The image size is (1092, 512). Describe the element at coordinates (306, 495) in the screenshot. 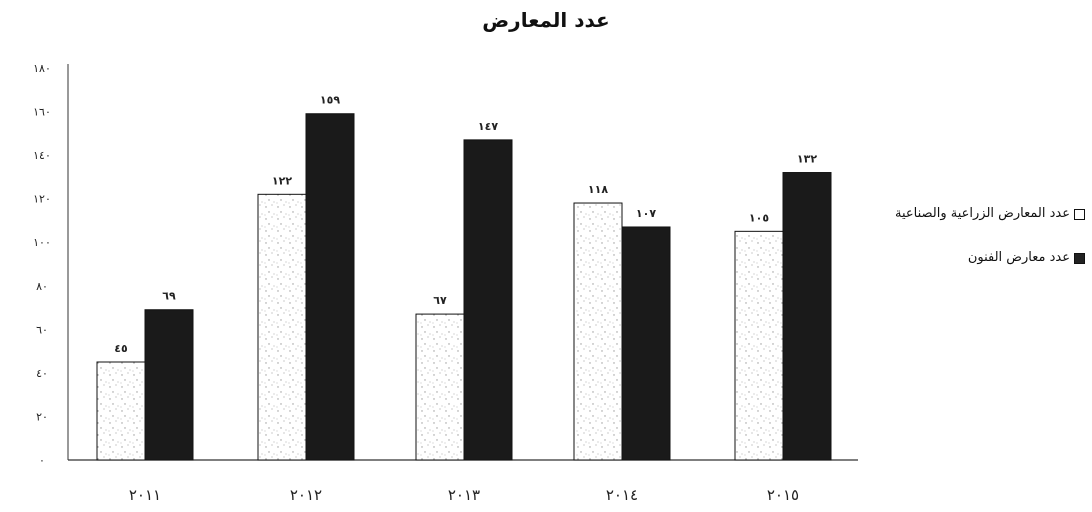

I see `x-tick-label: ٢٠١٢` at that location.